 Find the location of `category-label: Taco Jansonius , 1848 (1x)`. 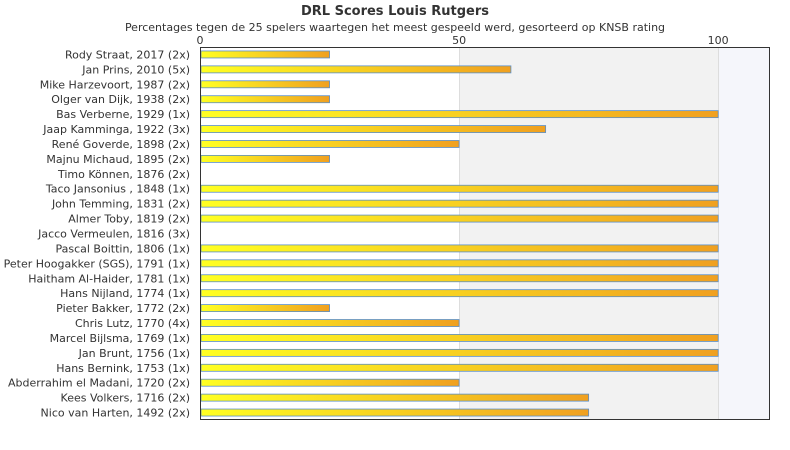

category-label: Taco Jansonius , 1848 (1x) is located at coordinates (117, 189).